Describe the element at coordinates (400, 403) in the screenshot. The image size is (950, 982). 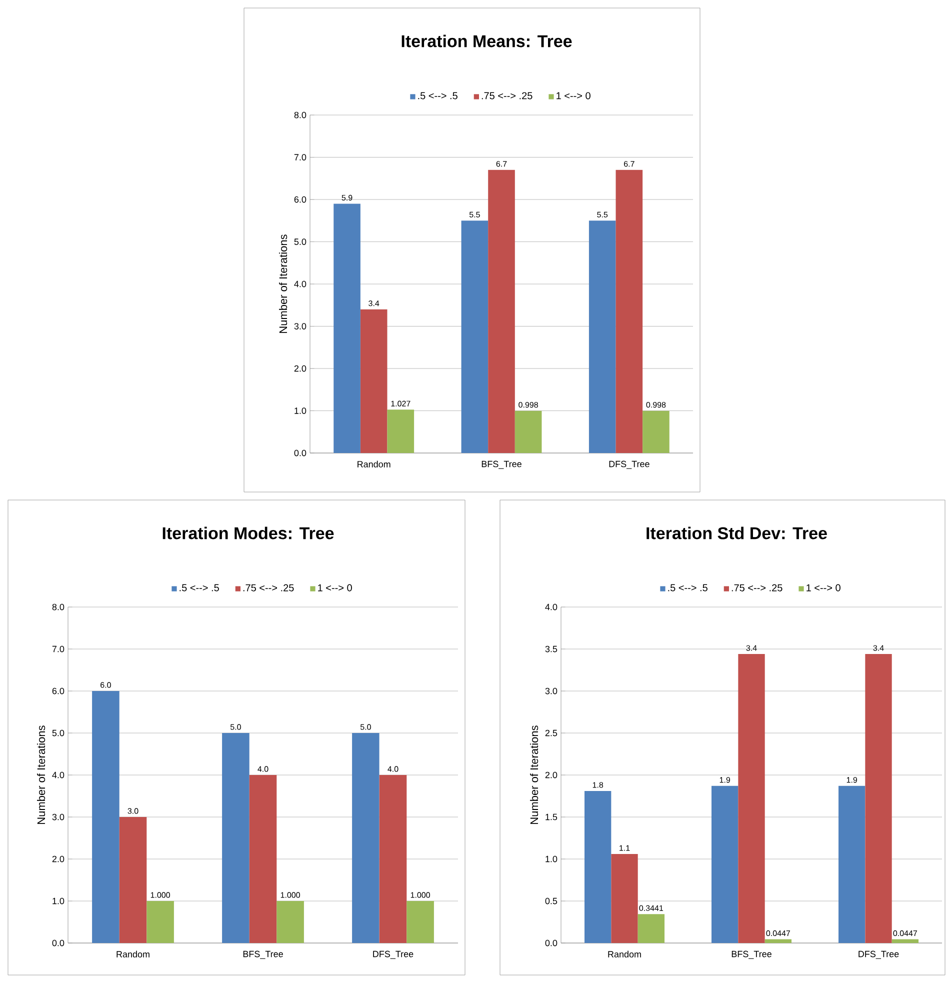
I see `data-label: 1.027` at that location.